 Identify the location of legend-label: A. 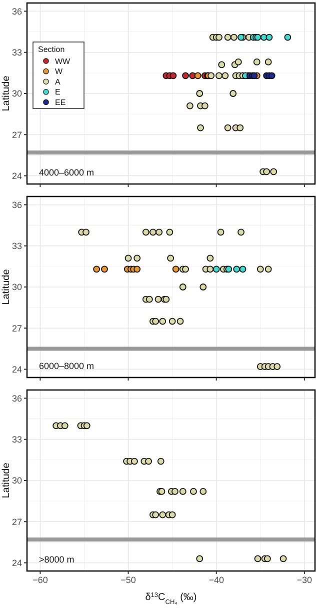
(58, 81).